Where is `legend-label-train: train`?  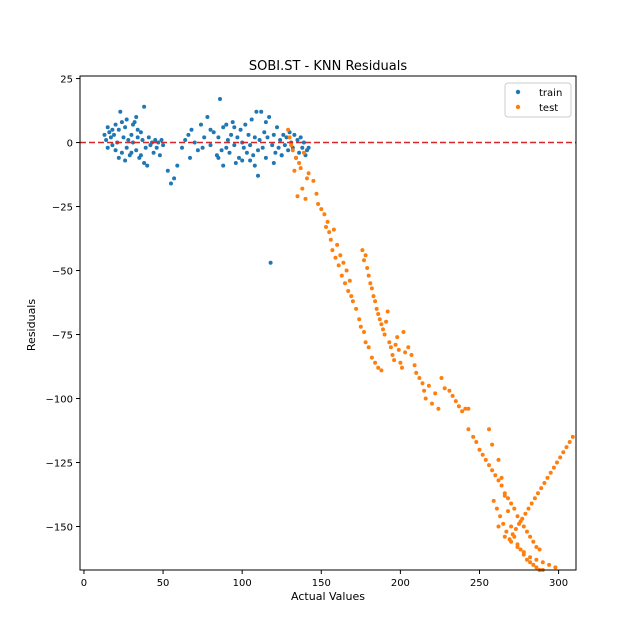
legend-label-train: train is located at coordinates (550, 93).